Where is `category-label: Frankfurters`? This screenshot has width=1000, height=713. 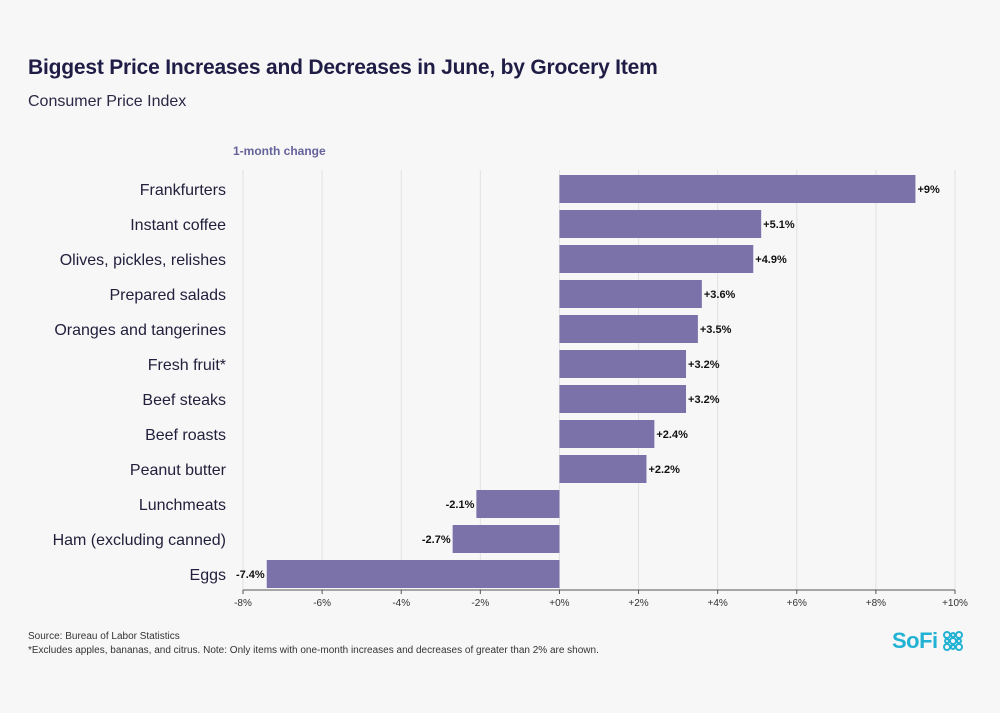 category-label: Frankfurters is located at coordinates (183, 190).